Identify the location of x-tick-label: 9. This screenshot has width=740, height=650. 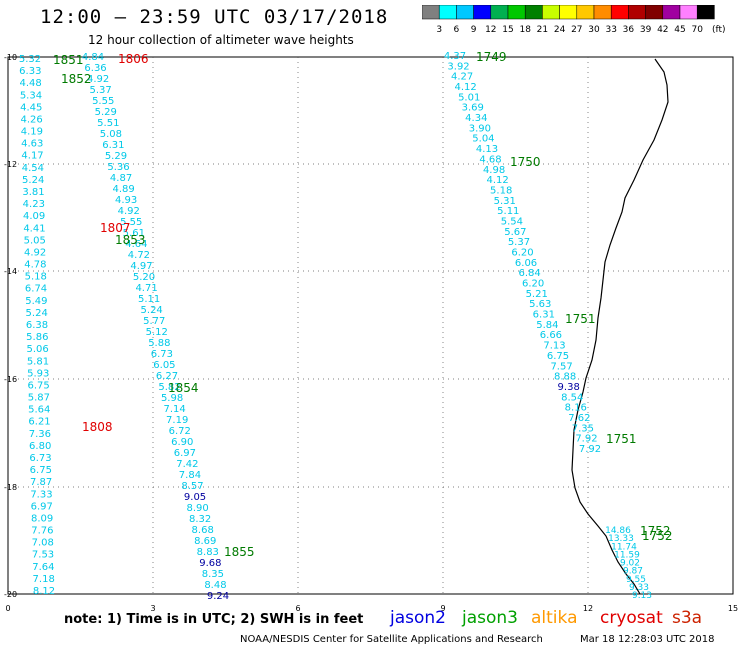
(442, 608).